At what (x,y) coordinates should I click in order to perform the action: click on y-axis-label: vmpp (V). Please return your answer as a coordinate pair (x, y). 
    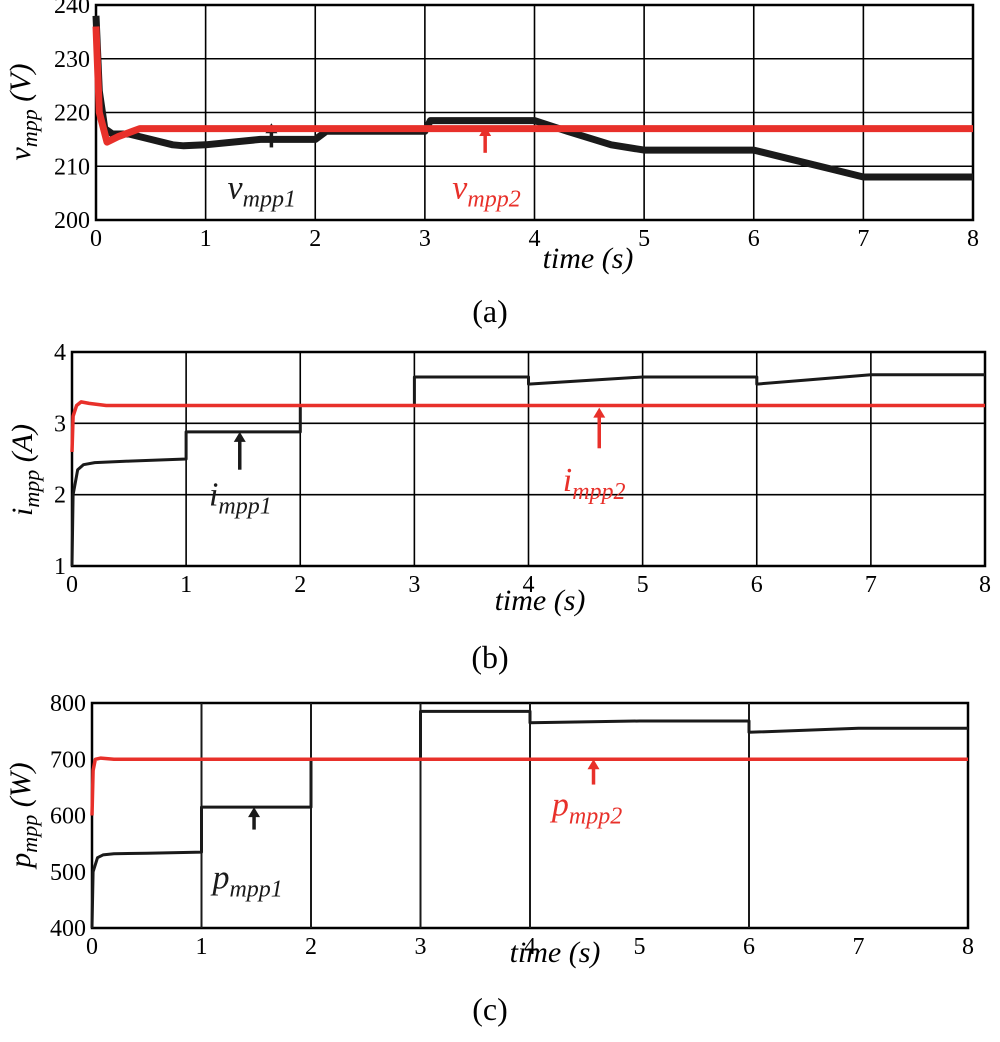
    Looking at the image, I should click on (23, 111).